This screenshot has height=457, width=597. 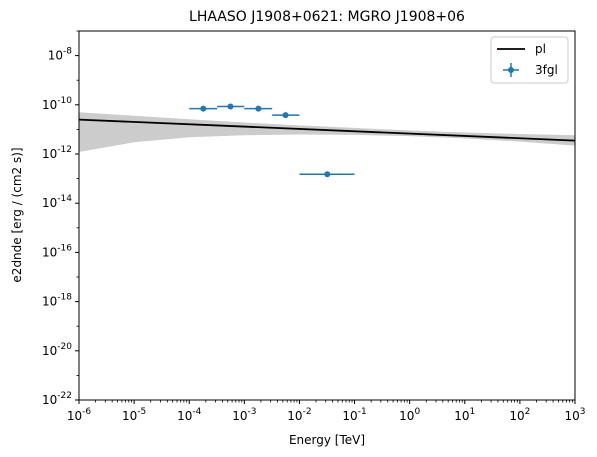 What do you see at coordinates (327, 17) in the screenshot?
I see `chart-title: LHAASO J1908+0621: MGRO J1908+06` at bounding box center [327, 17].